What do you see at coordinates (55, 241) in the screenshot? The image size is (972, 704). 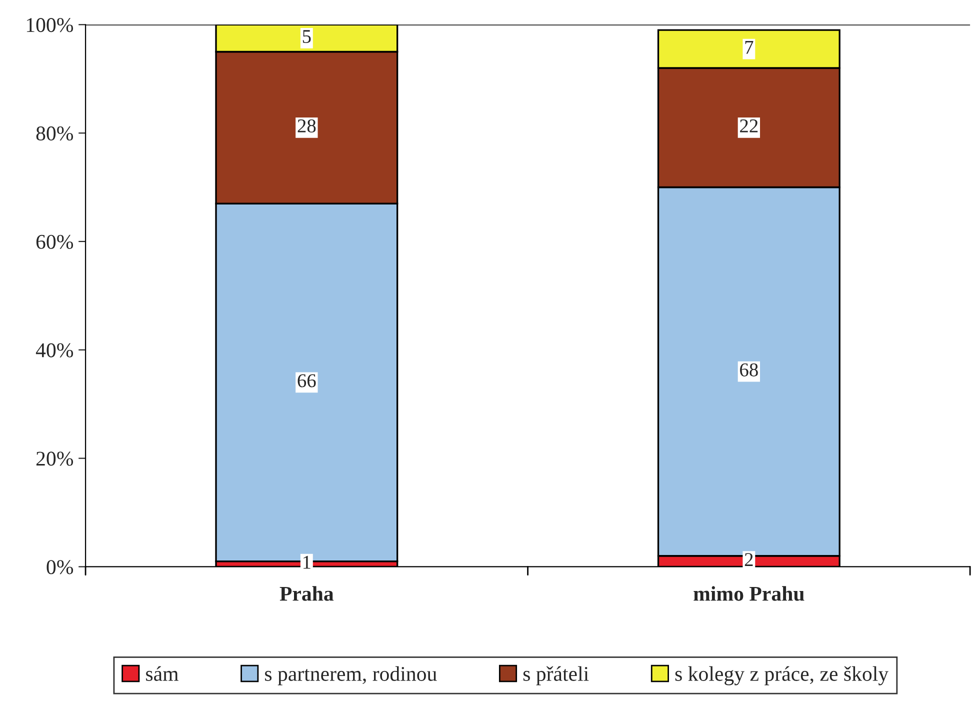 I see `y-tick-label: 60%` at bounding box center [55, 241].